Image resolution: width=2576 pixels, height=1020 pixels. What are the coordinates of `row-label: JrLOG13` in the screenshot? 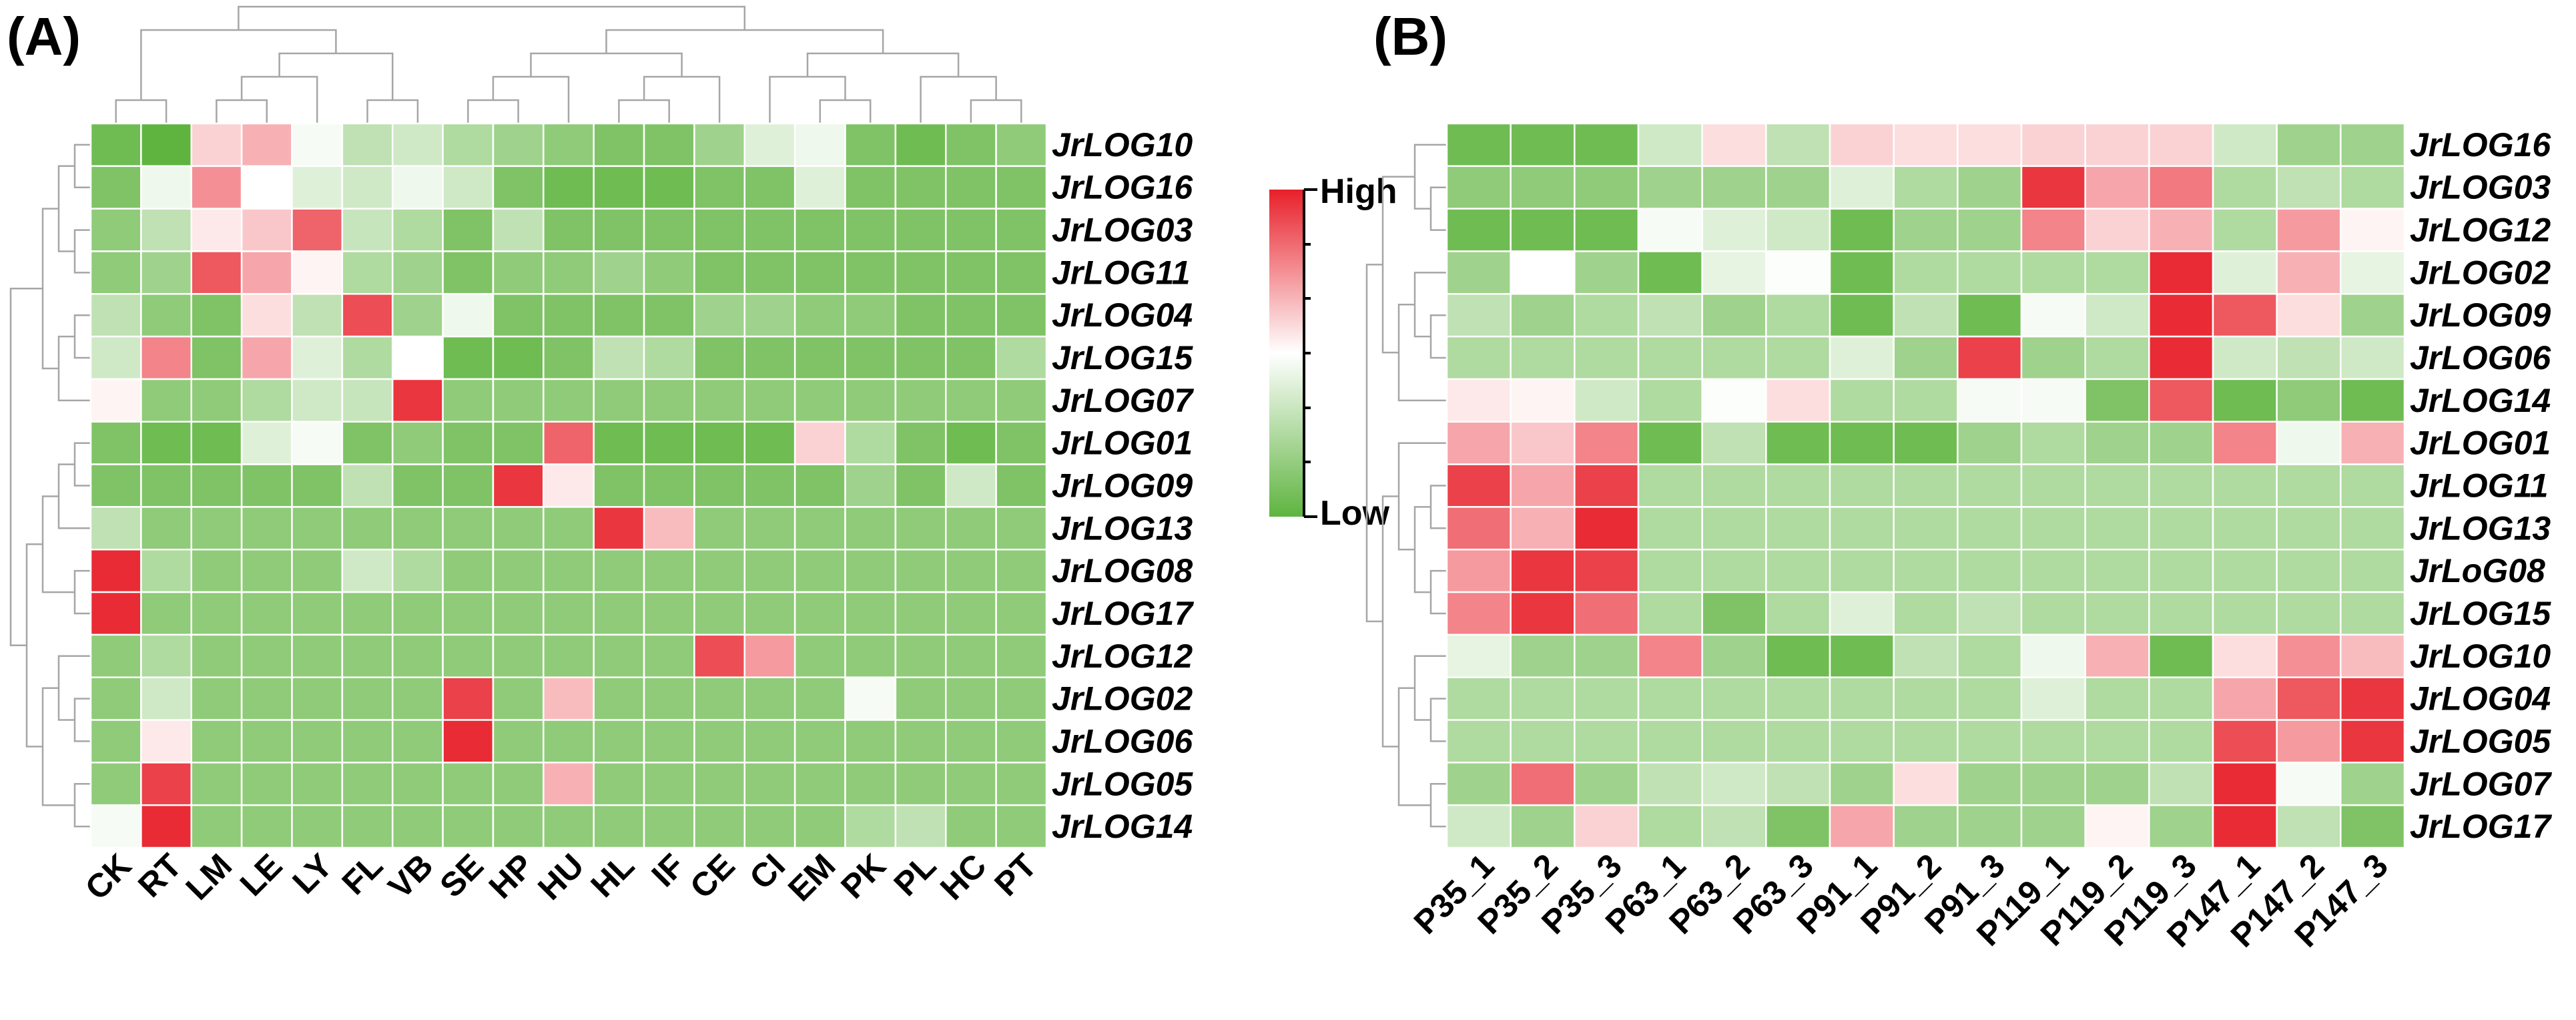 It's located at (1122, 528).